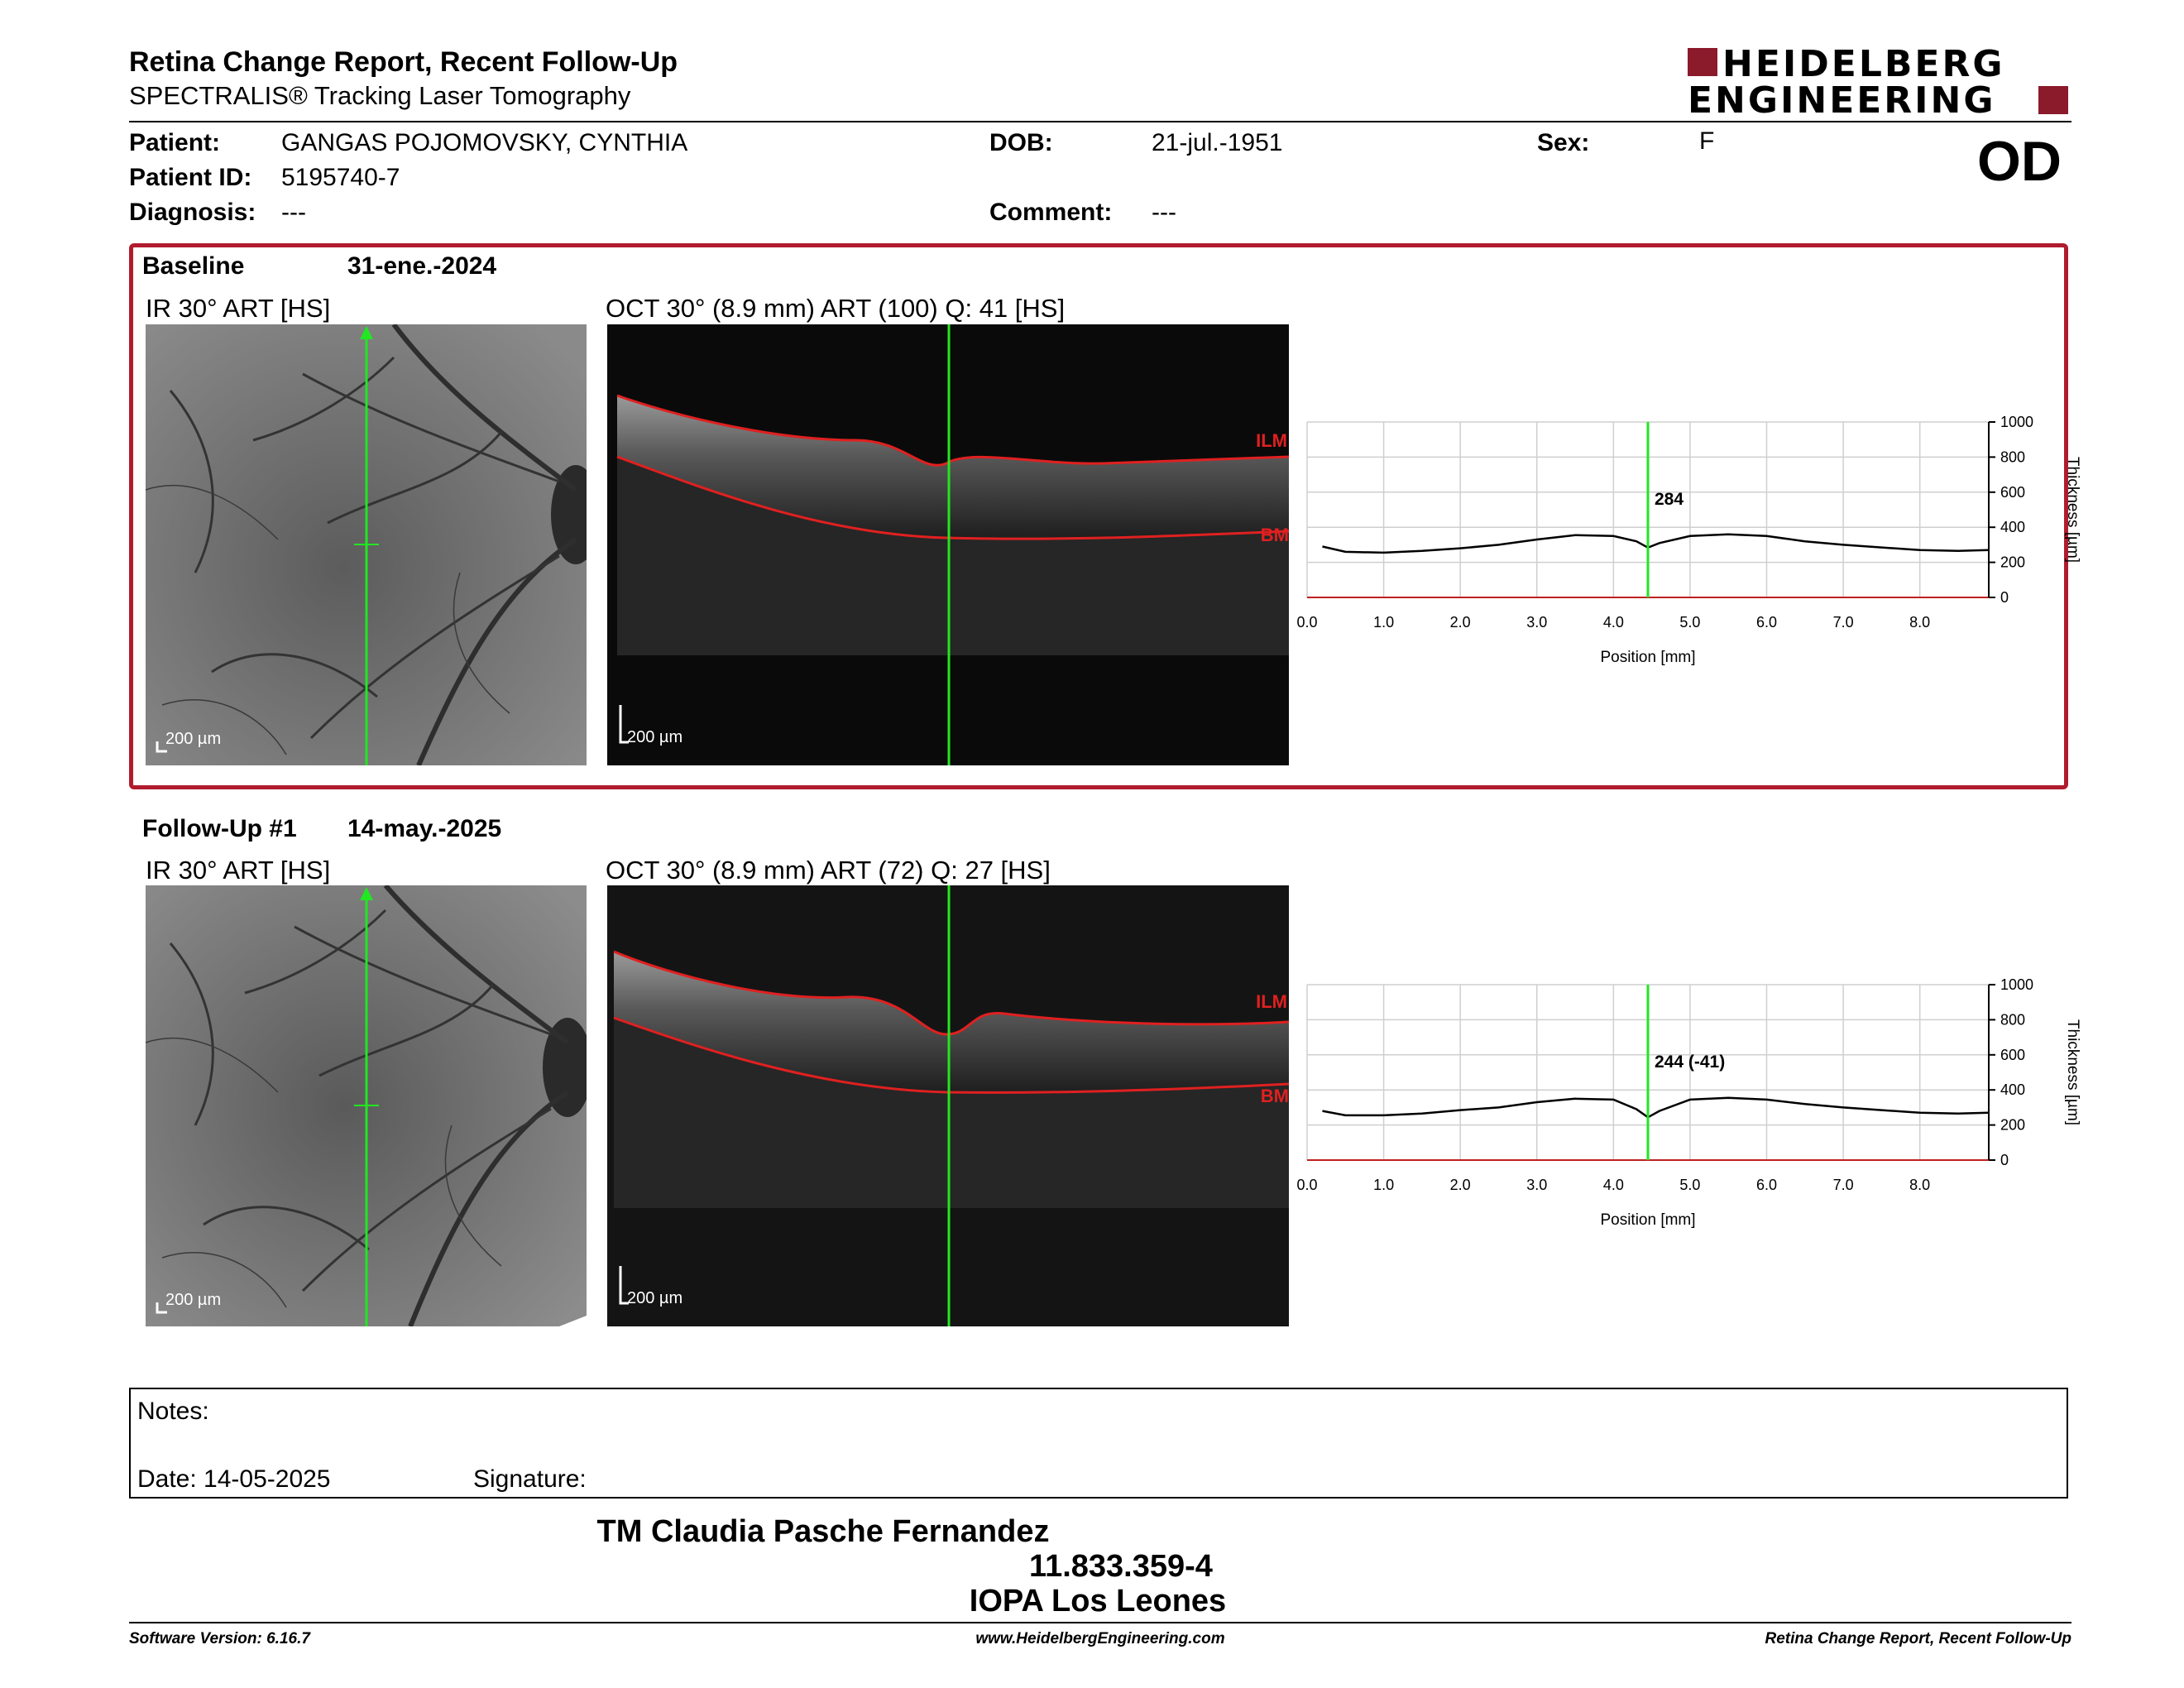 This screenshot has height=1688, width=2184. What do you see at coordinates (1274, 1096) in the screenshot?
I see `followup-bm-label: BM` at bounding box center [1274, 1096].